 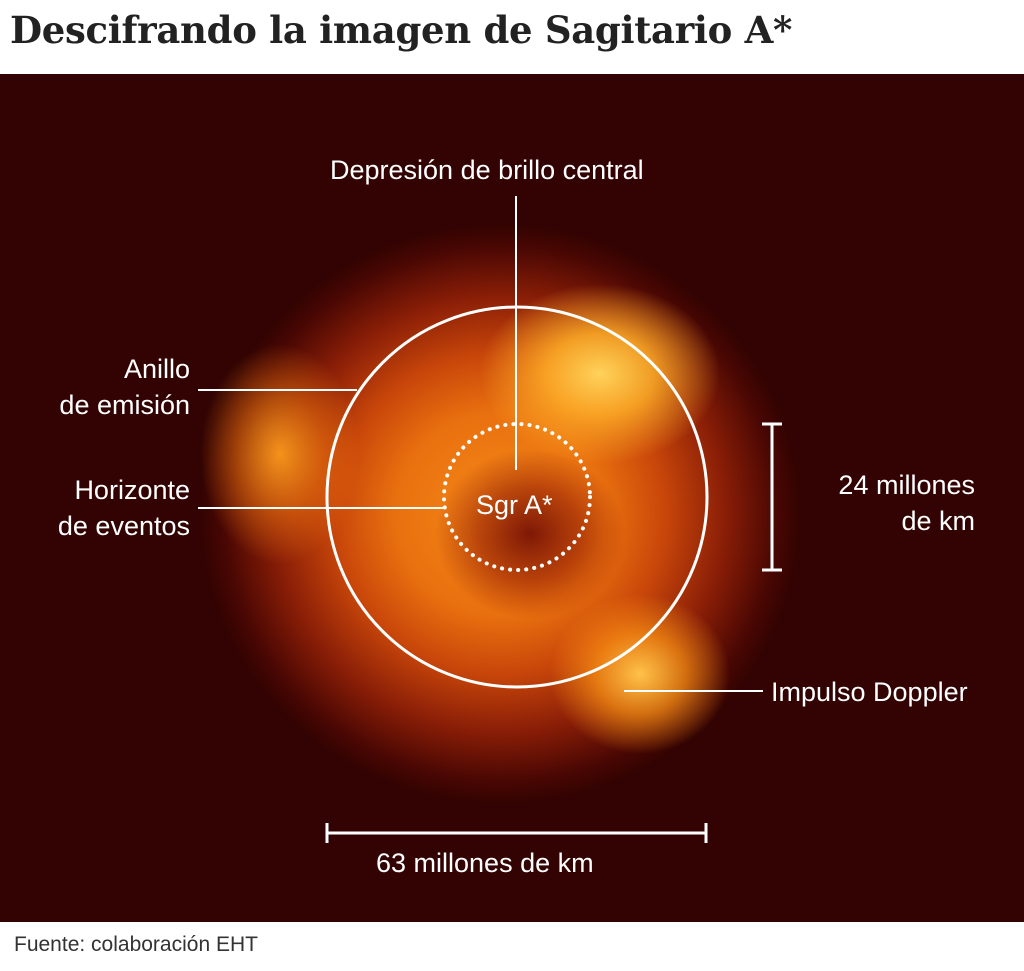 What do you see at coordinates (156, 369) in the screenshot?
I see `emission-ring-label-line1: Anillo` at bounding box center [156, 369].